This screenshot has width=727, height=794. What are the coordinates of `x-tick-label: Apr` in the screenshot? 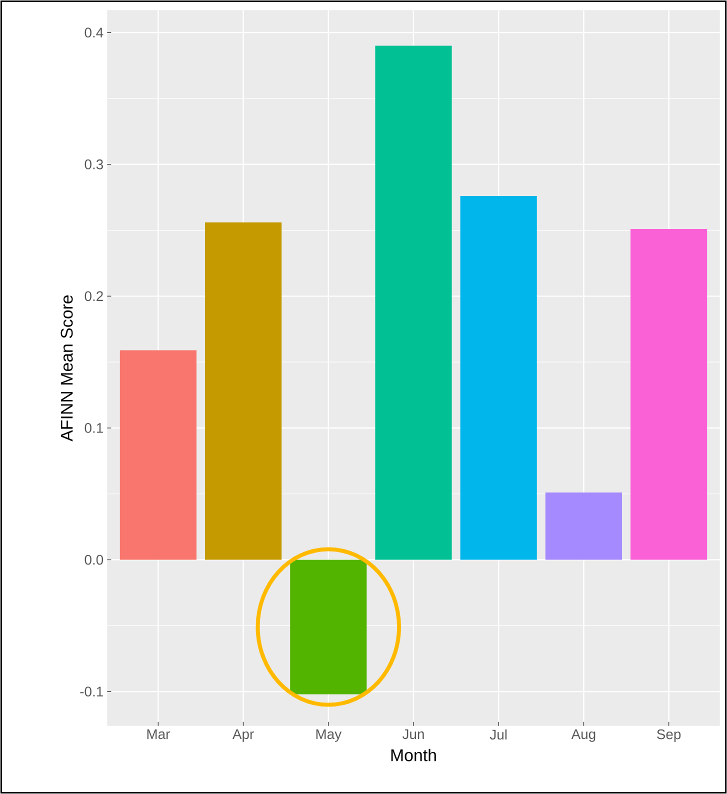 It's located at (243, 735).